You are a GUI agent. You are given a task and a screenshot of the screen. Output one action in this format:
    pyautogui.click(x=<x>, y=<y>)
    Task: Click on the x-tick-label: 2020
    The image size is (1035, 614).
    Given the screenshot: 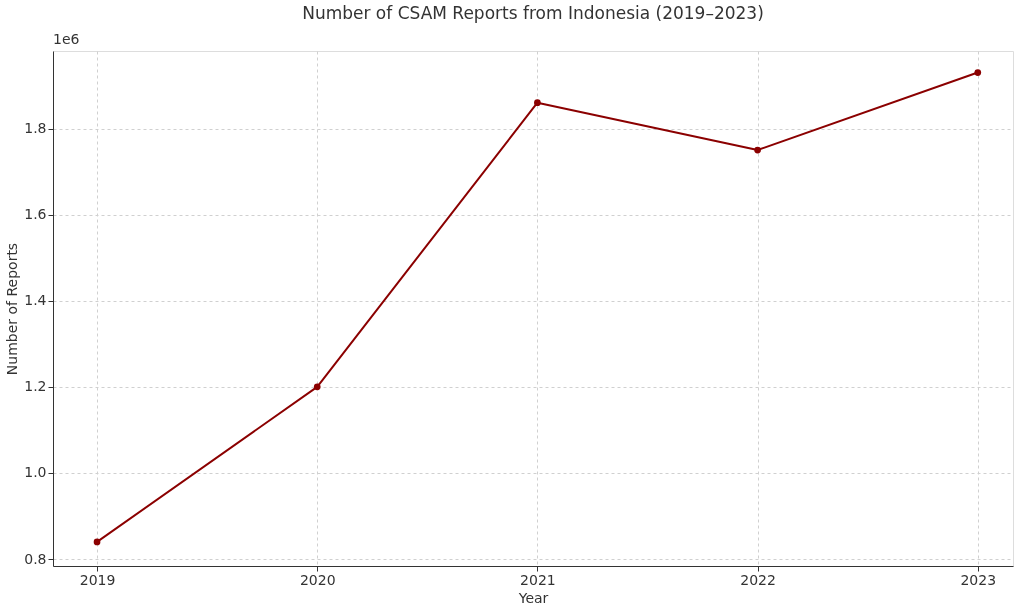 What is the action you would take?
    pyautogui.click(x=317, y=579)
    